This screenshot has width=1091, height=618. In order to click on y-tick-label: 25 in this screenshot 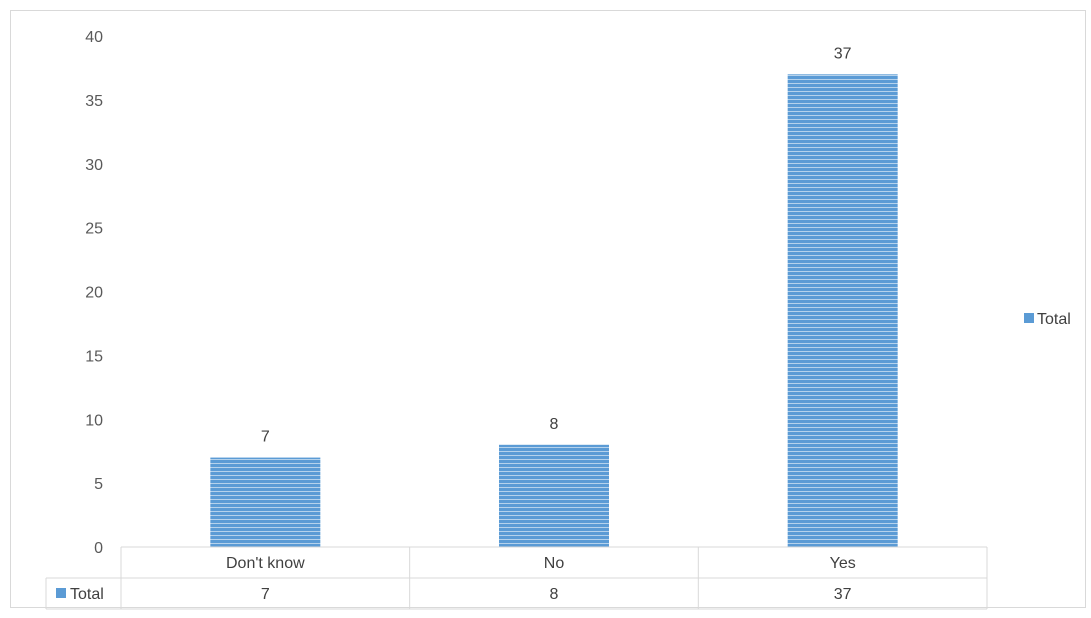, I will do `click(94, 229)`.